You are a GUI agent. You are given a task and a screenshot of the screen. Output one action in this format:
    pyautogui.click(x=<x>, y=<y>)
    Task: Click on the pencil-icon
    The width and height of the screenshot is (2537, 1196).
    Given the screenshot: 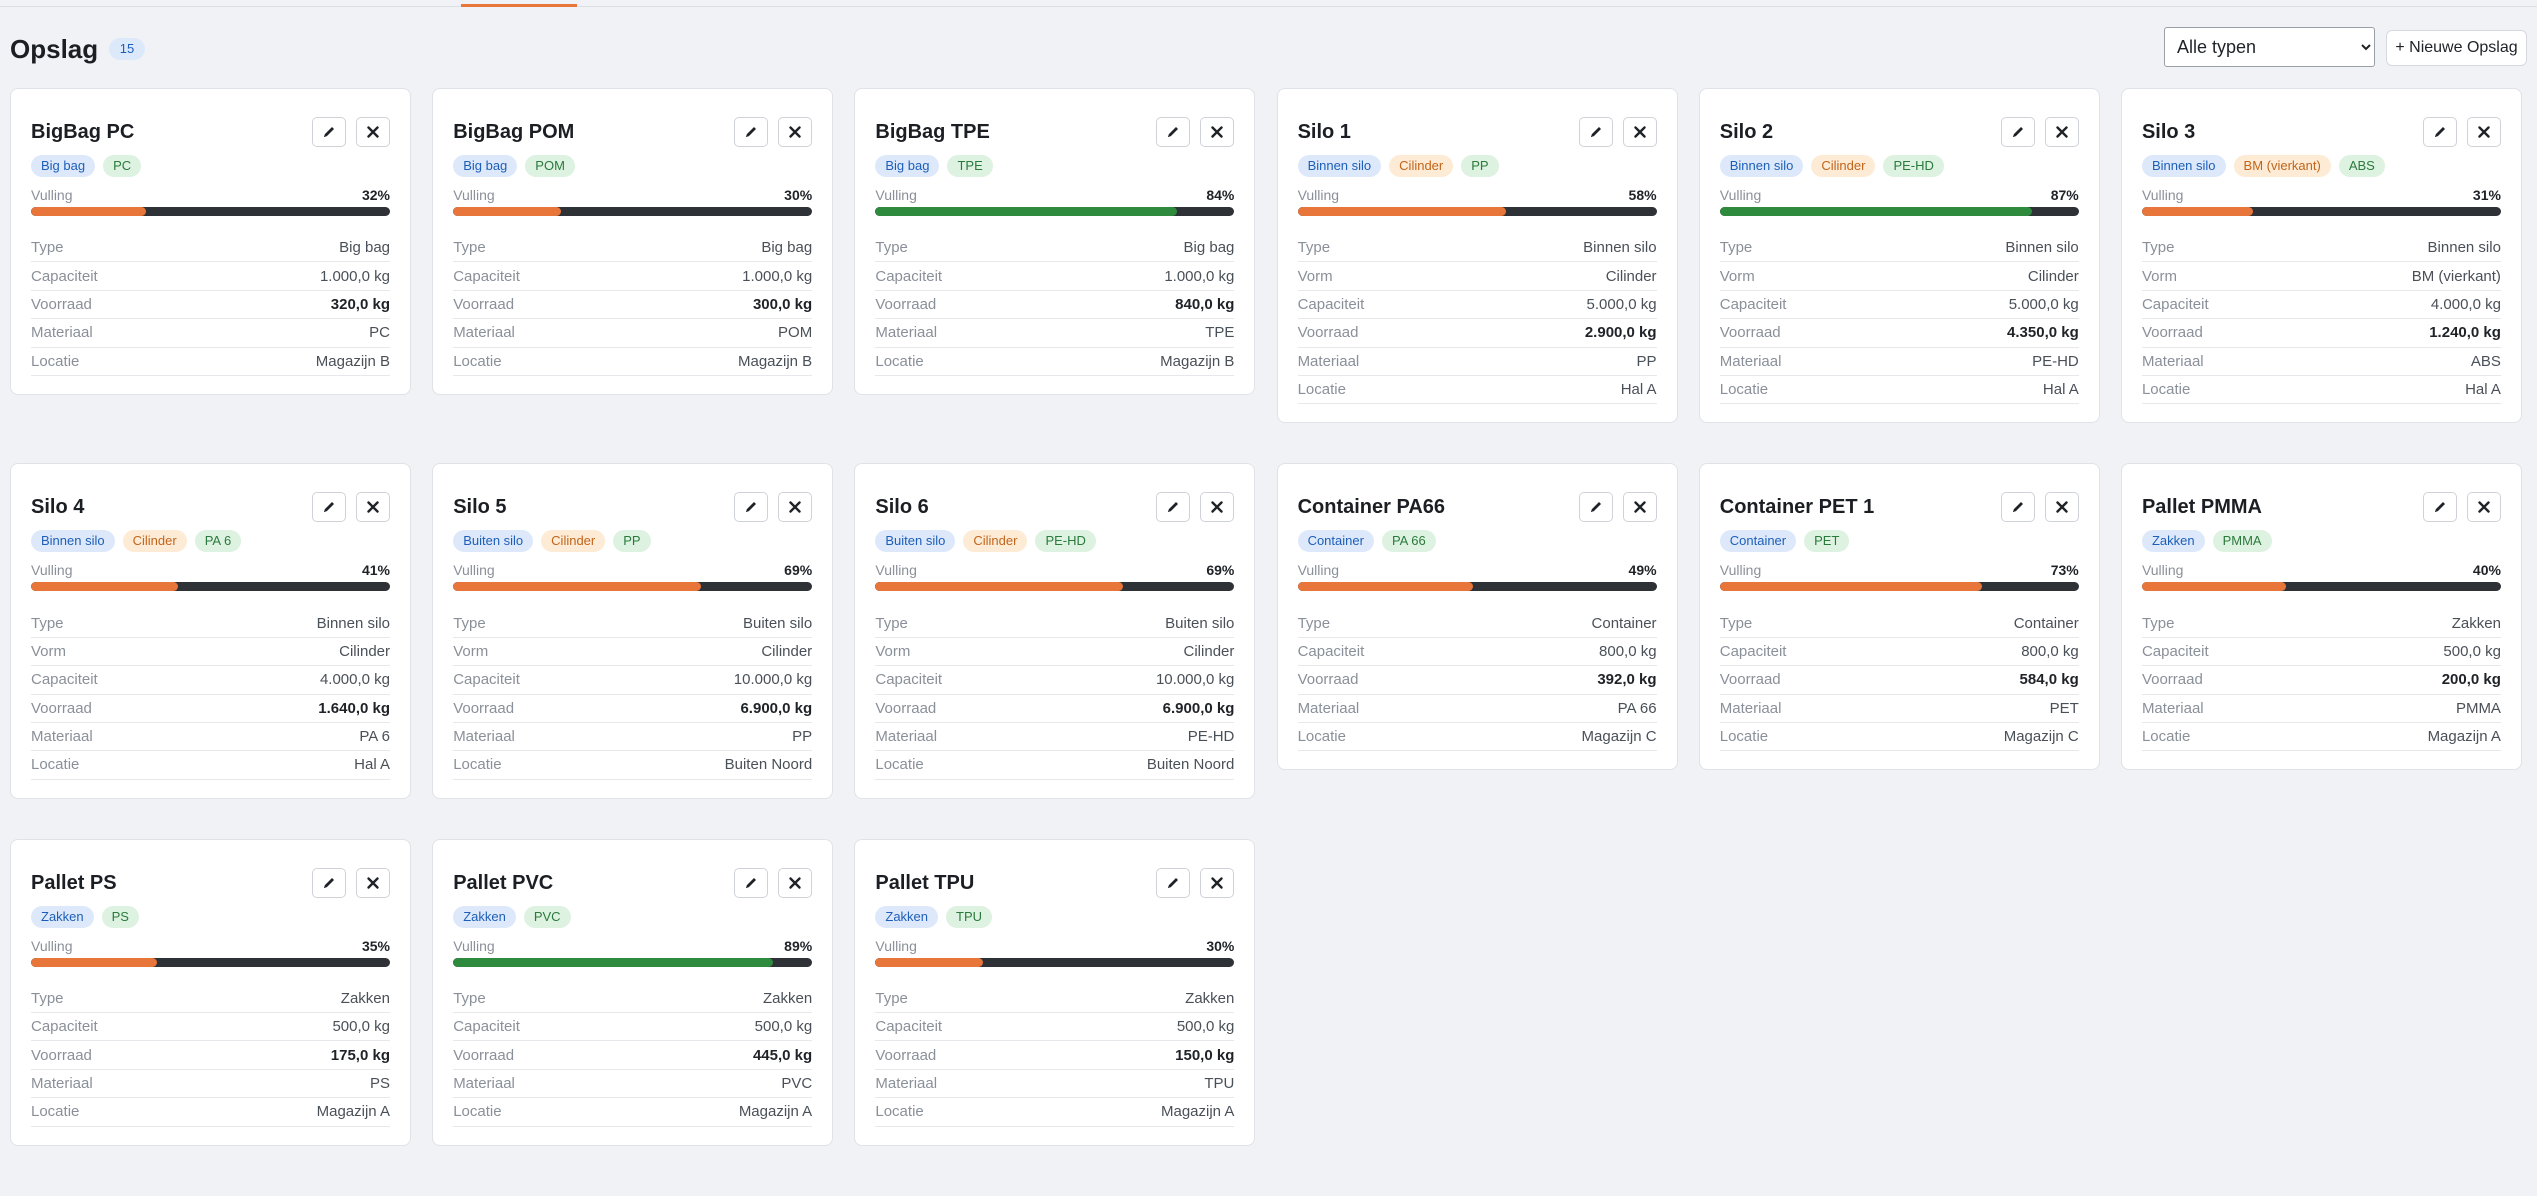 What is the action you would take?
    pyautogui.click(x=1173, y=507)
    